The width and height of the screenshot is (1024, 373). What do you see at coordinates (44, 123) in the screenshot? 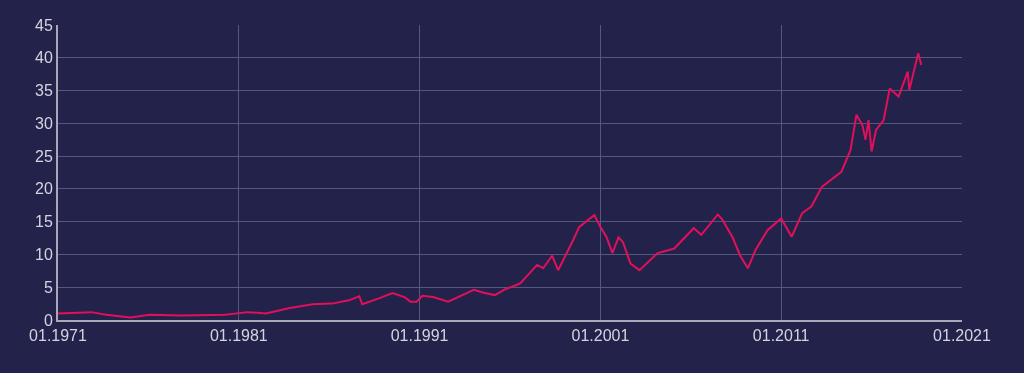
I see `y-tick-label: 30` at bounding box center [44, 123].